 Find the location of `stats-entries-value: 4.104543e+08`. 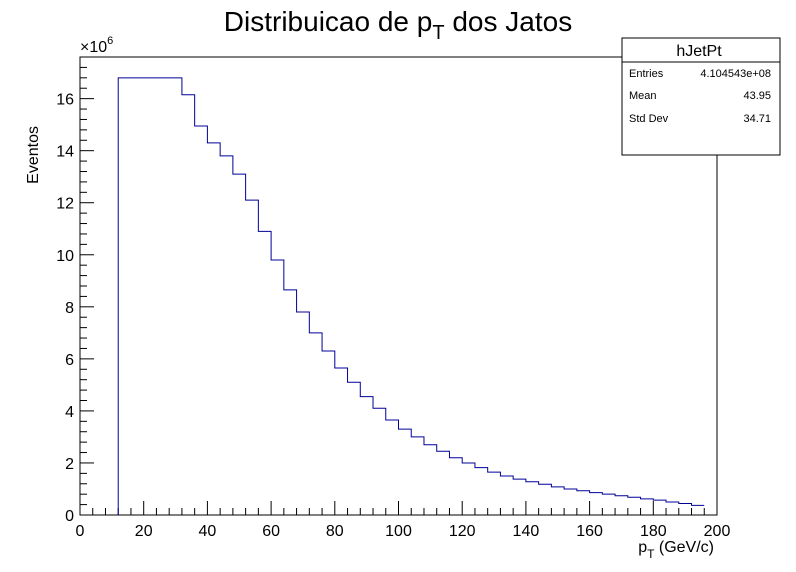

stats-entries-value: 4.104543e+08 is located at coordinates (735, 74).